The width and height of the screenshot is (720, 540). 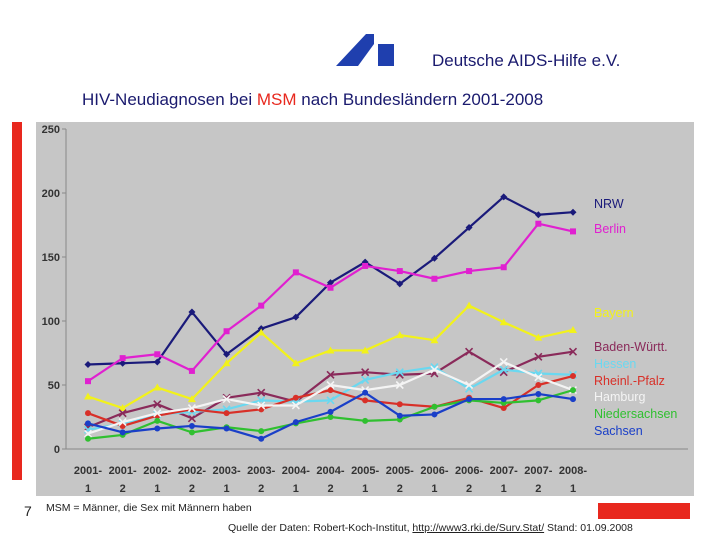 What do you see at coordinates (420, 99) in the screenshot?
I see `chart-title-suffix: nach Bundesländern 2001-2008` at bounding box center [420, 99].